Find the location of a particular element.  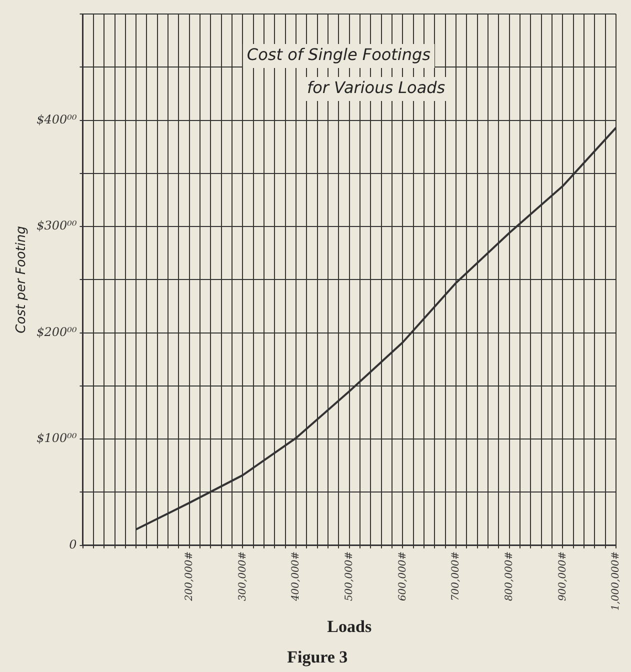

y-tick-label: $100⁰⁰ is located at coordinates (56, 438).